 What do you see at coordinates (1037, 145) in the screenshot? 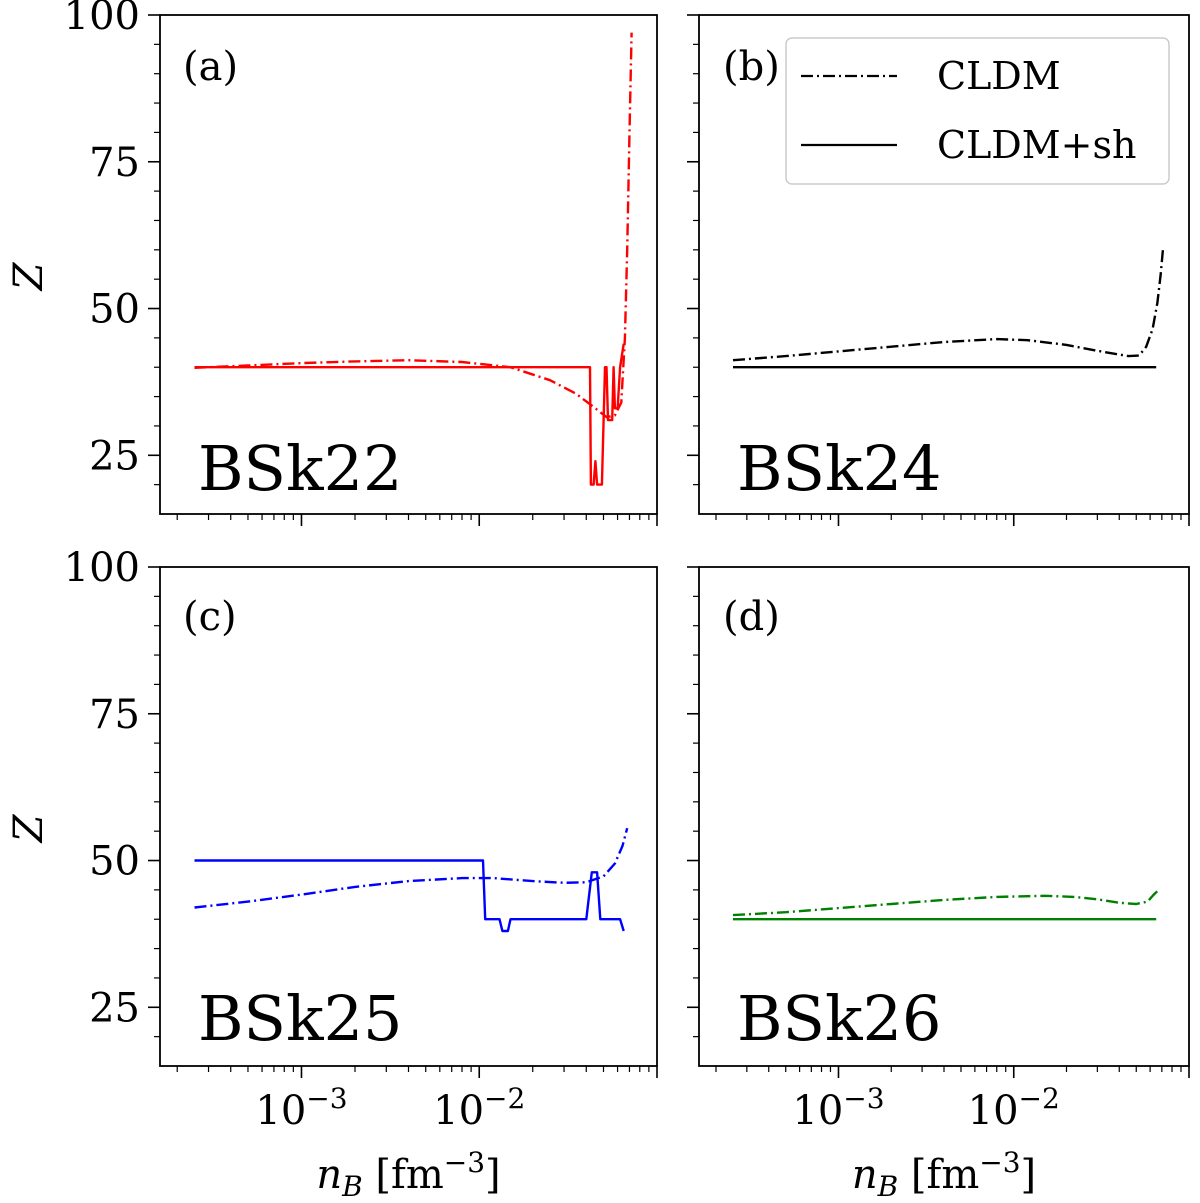
I see `legend-label-cldm-sh: CLDM+sh` at bounding box center [1037, 145].